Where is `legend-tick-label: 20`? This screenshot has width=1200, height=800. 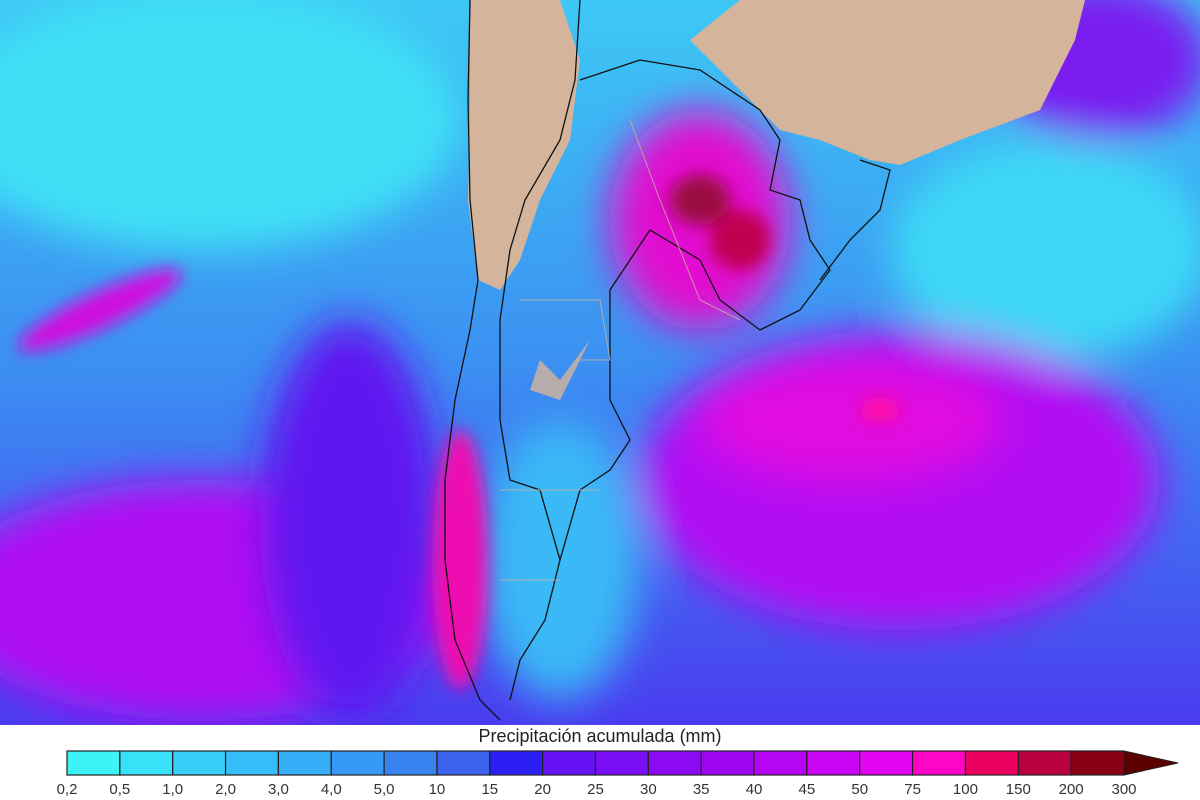 legend-tick-label: 20 is located at coordinates (542, 789).